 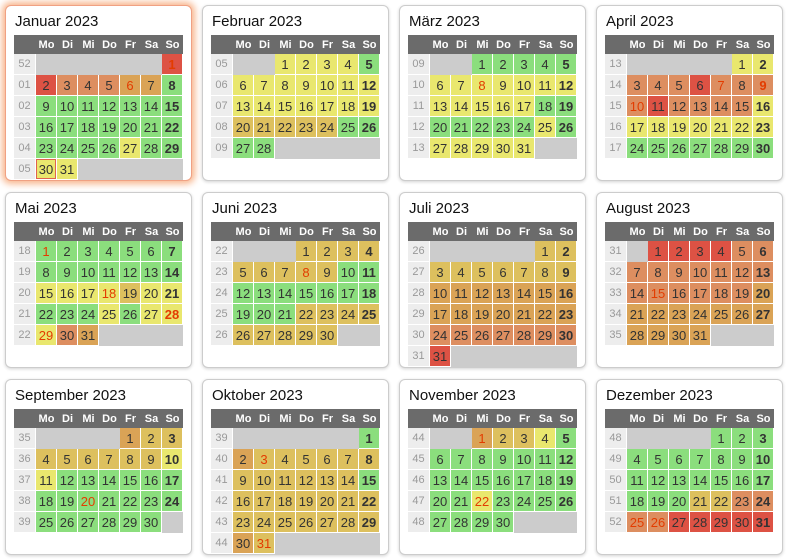 I want to click on day-cell: 4, so click(x=109, y=251).